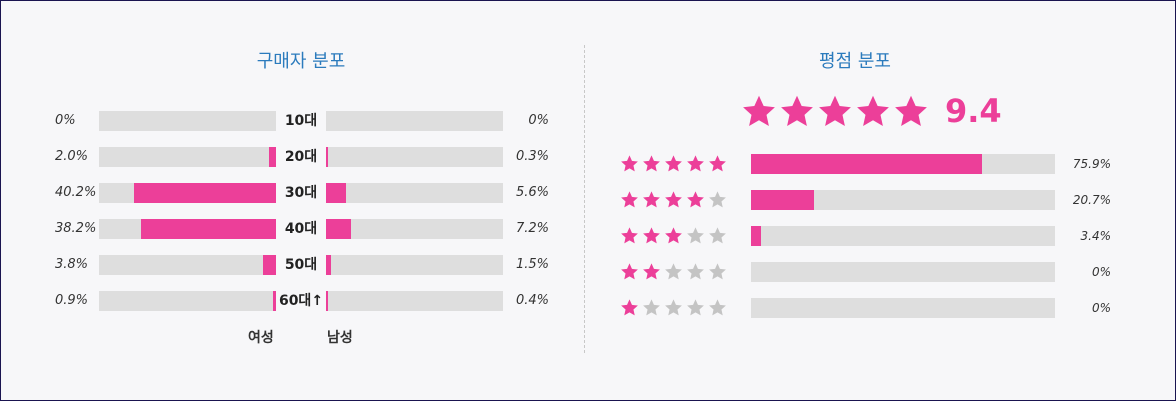 Image resolution: width=1176 pixels, height=401 pixels. I want to click on female-percent: 40.2%, so click(76, 192).